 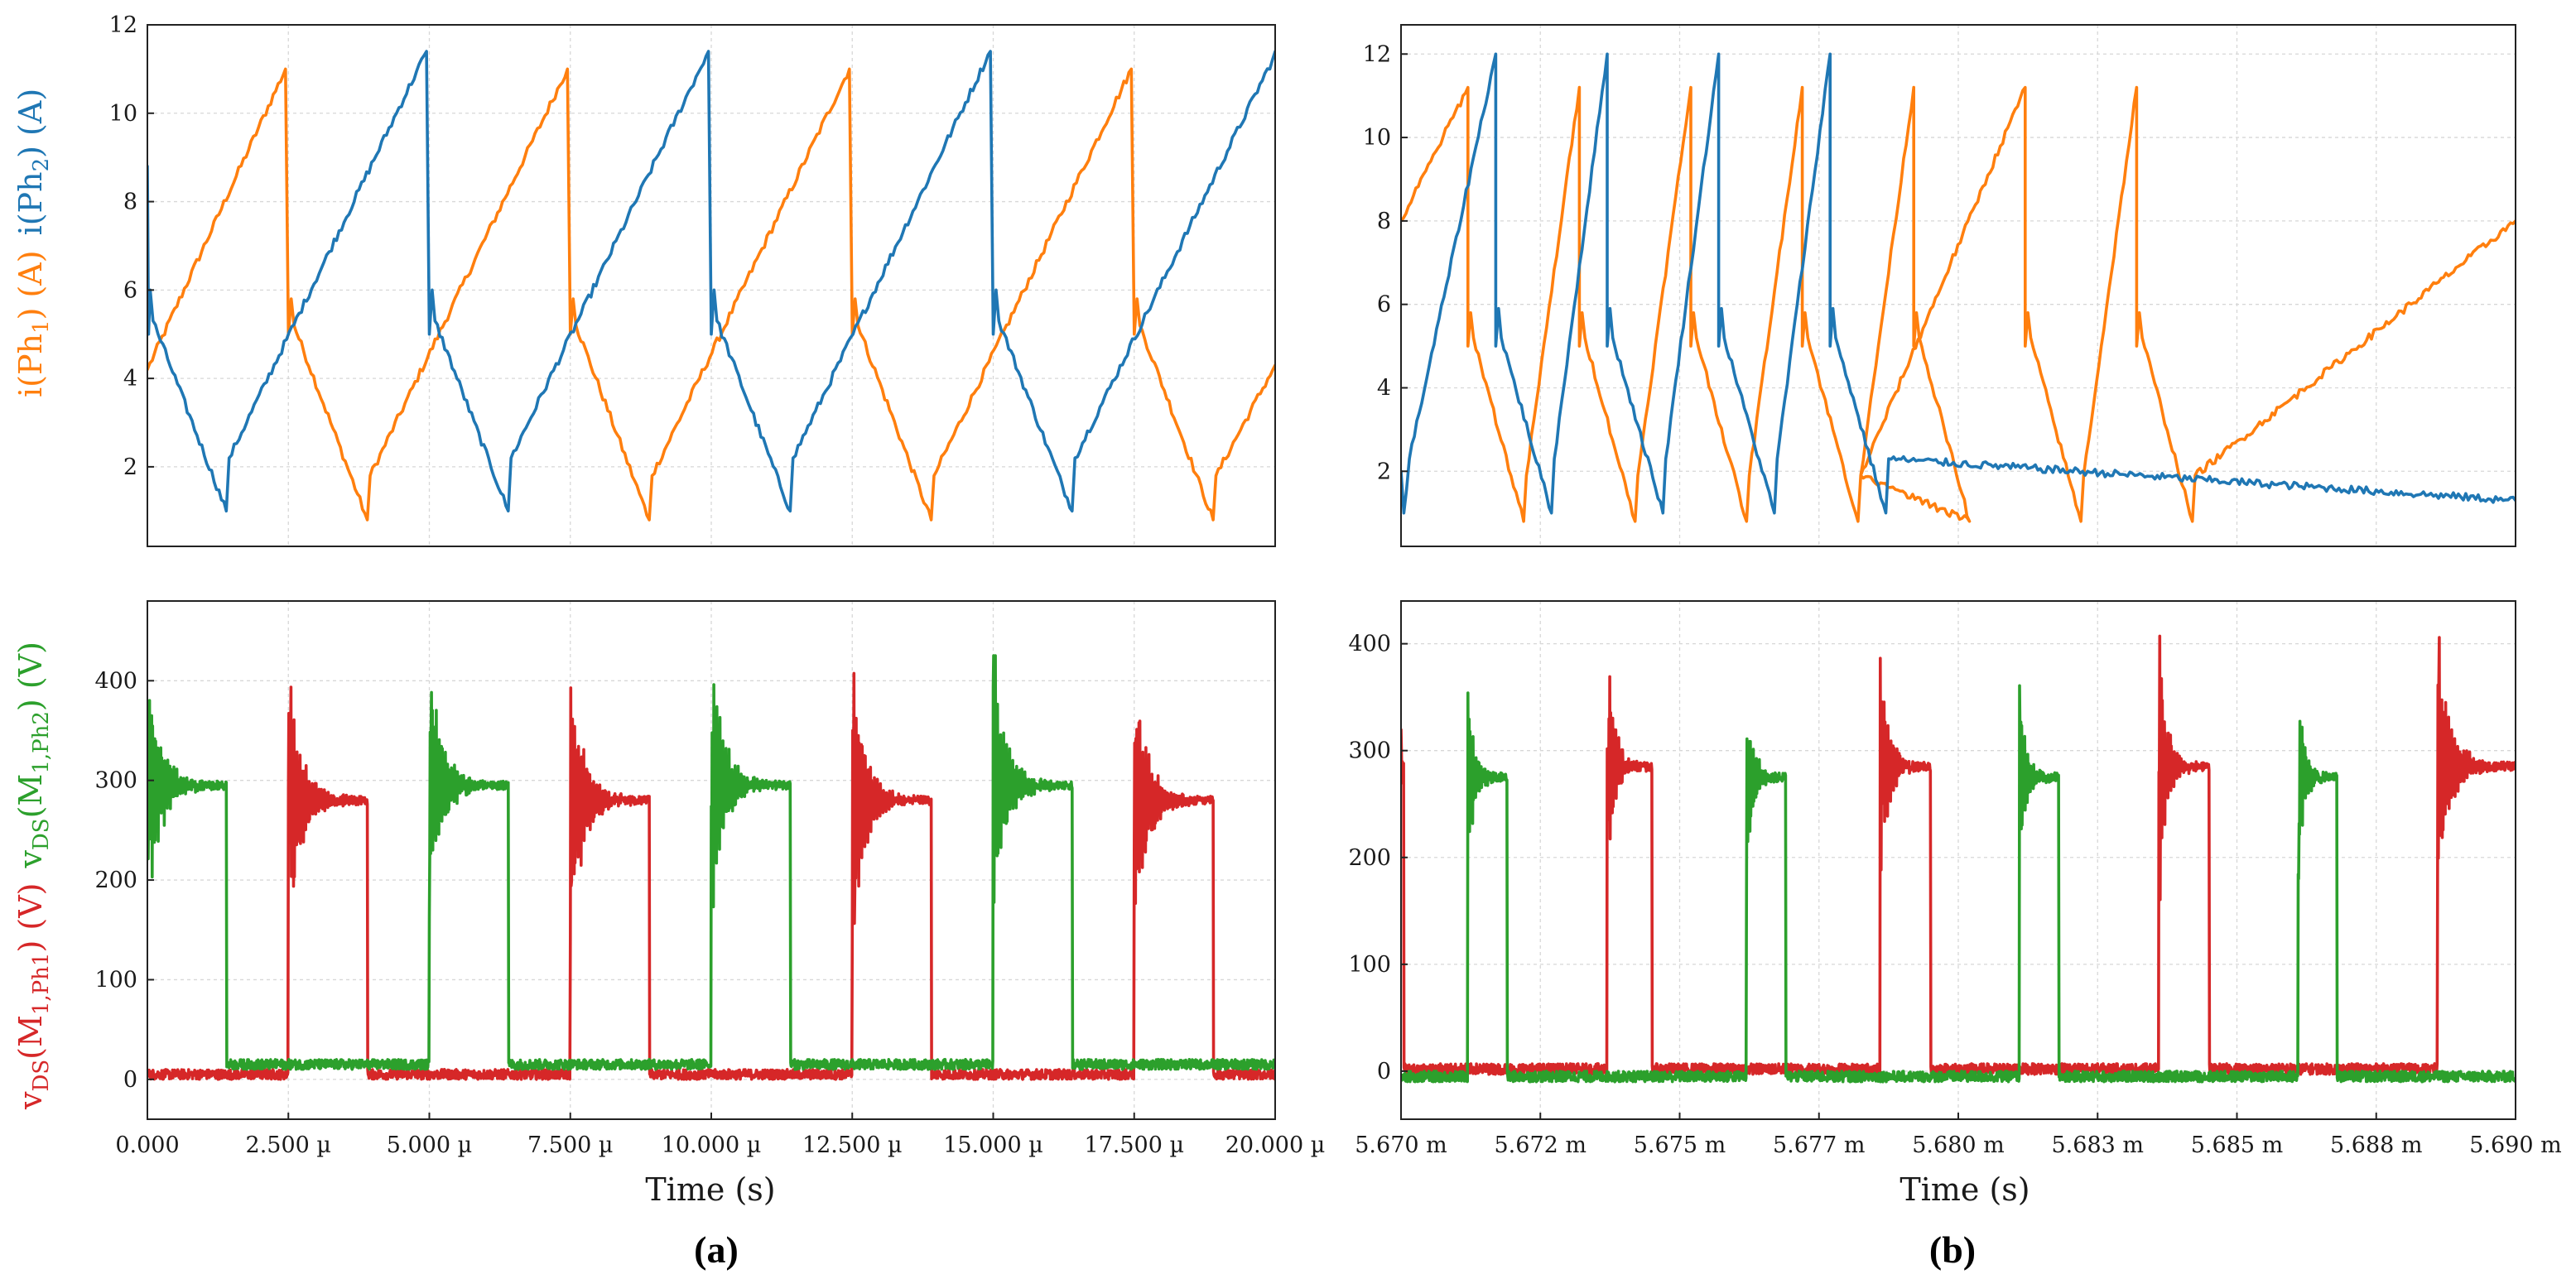 I want to click on x-tick-label: 10.000 µ, so click(x=712, y=1145).